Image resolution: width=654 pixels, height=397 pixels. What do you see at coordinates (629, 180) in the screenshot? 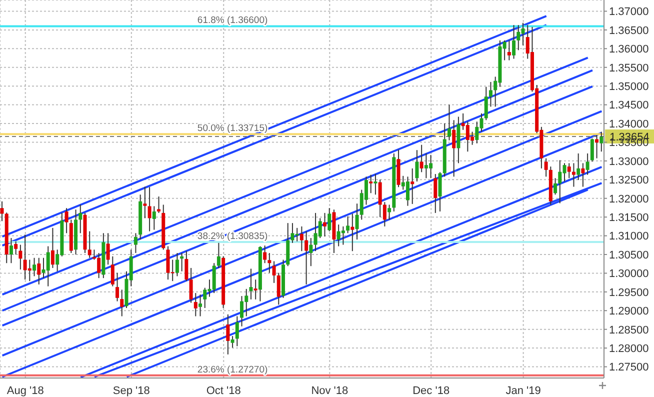
I see `y-tick-label: 1.32500` at bounding box center [629, 180].